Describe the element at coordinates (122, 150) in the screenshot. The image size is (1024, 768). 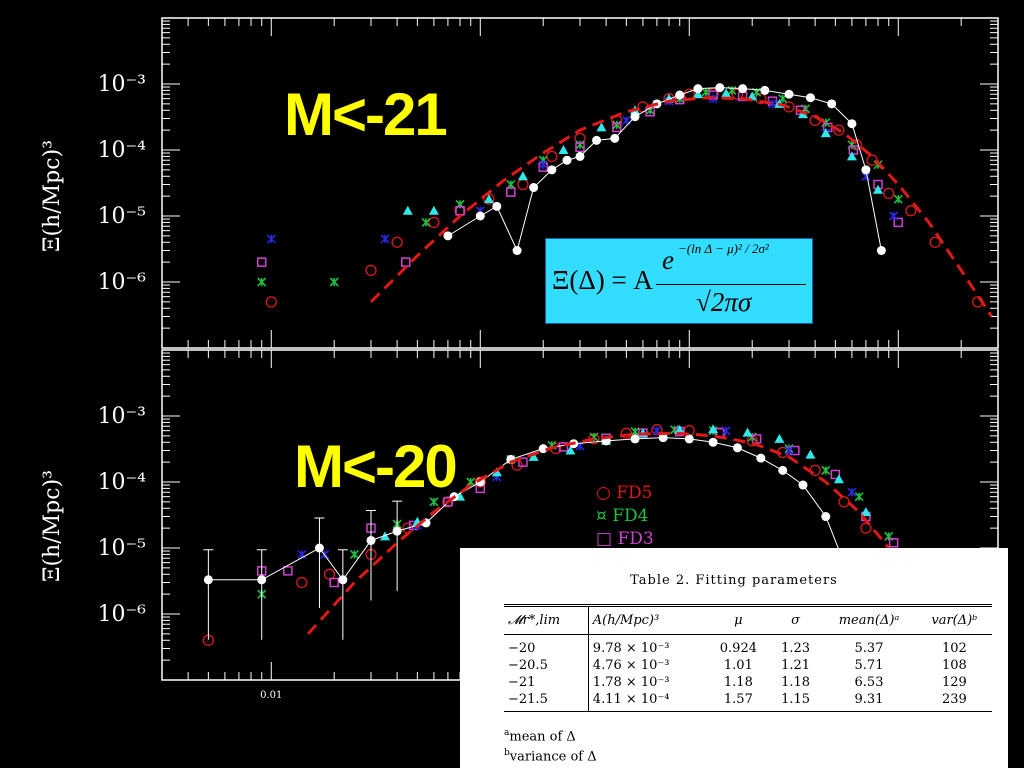
I see `top-y-tick-label: 10⁻⁴` at that location.